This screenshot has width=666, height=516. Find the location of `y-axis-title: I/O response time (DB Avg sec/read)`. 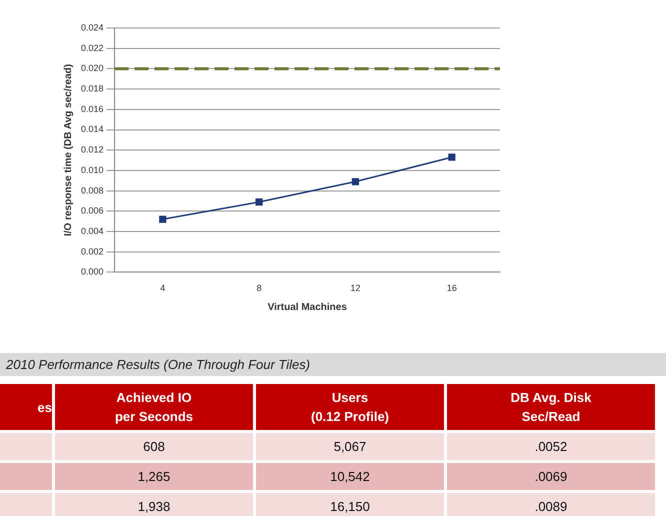

y-axis-title: I/O response time (DB Avg sec/read) is located at coordinates (68, 150).